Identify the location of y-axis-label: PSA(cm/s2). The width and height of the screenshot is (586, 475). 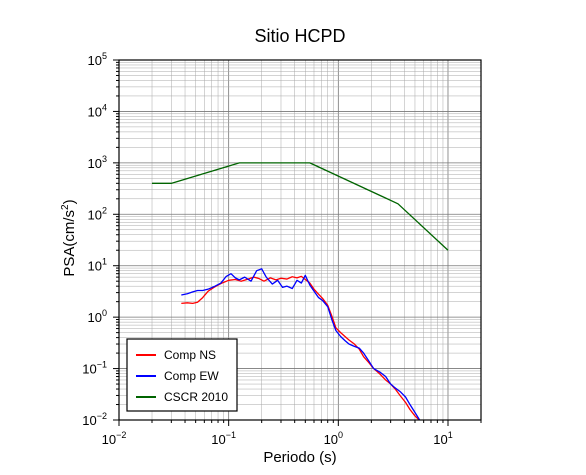
(69, 237).